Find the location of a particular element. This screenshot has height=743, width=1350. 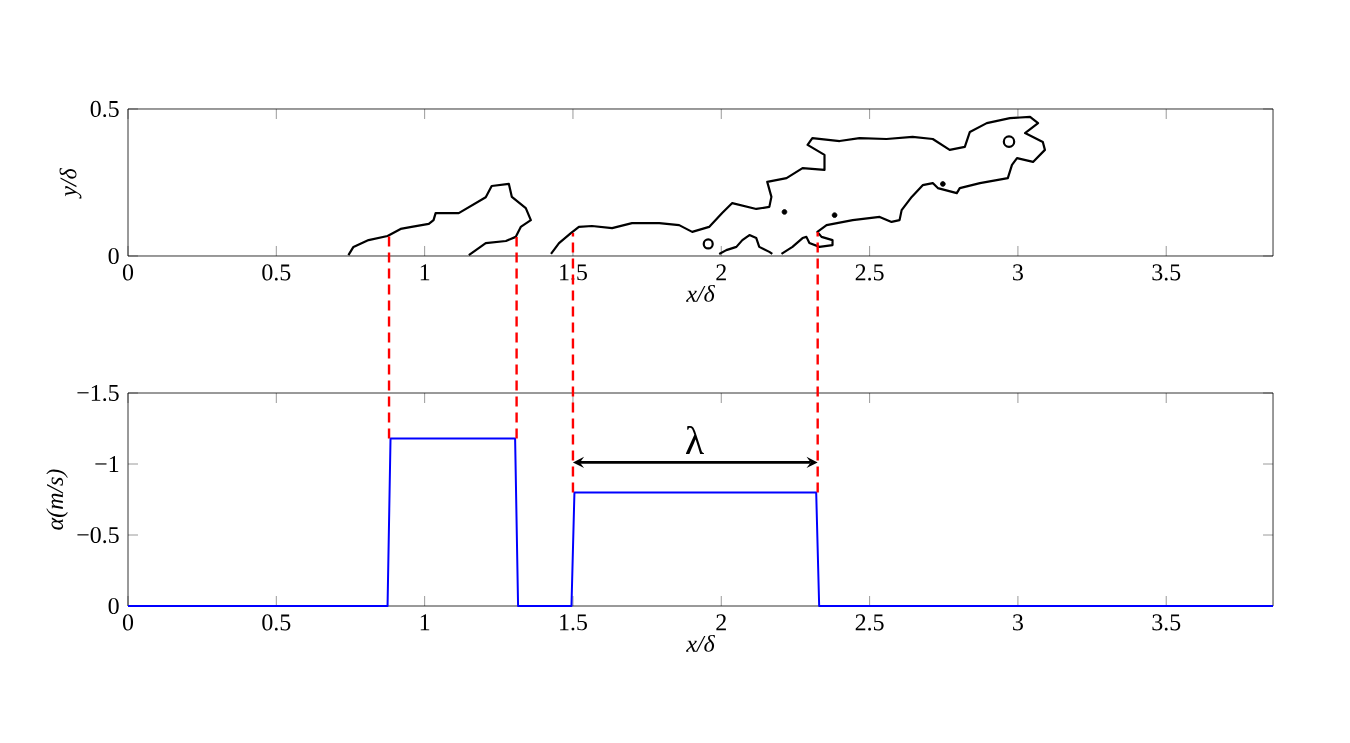

y-tick-label: 0.5 is located at coordinates (104, 109).